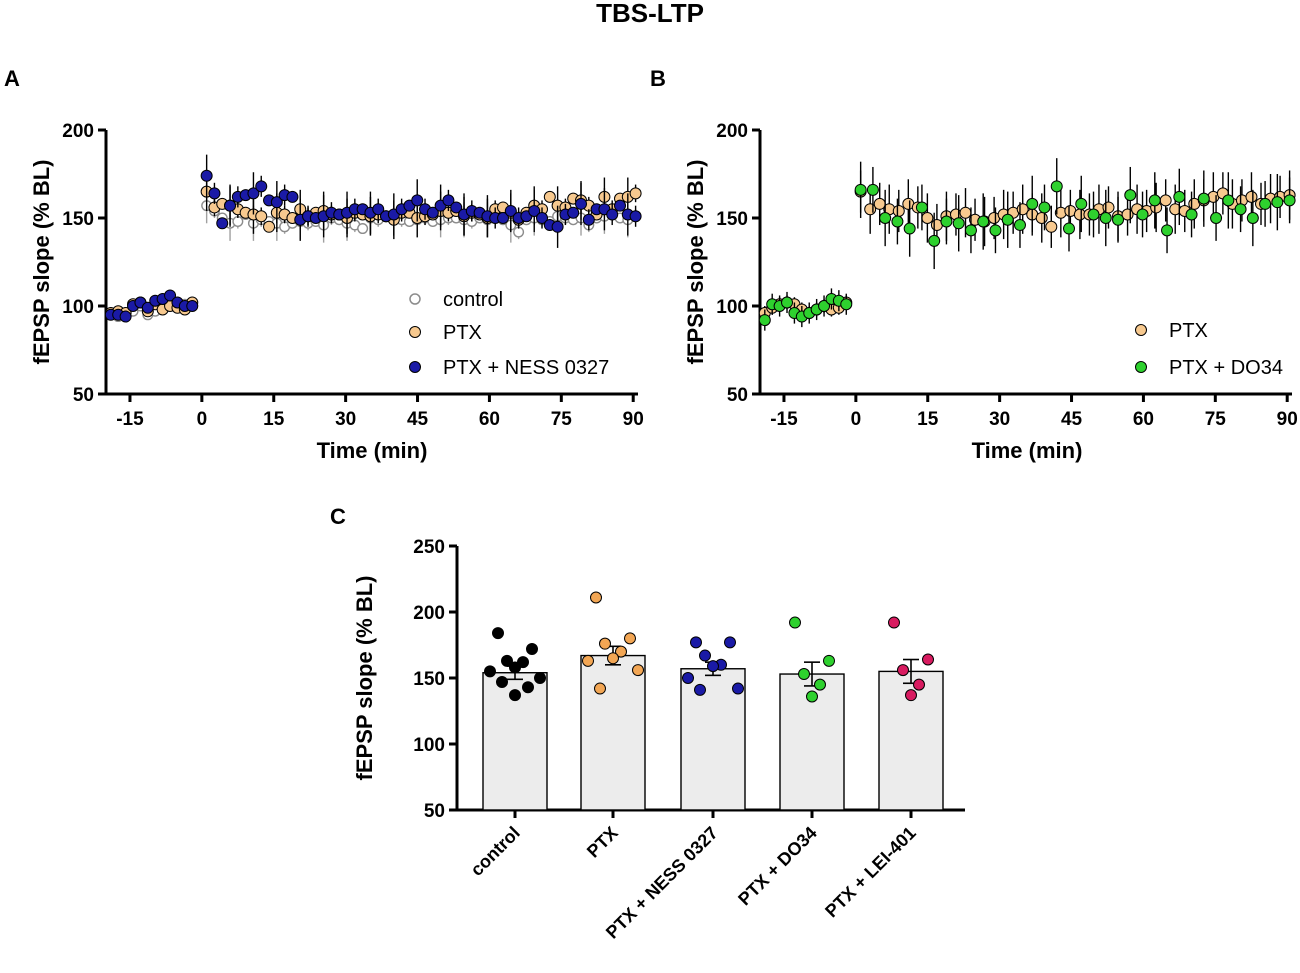  What do you see at coordinates (130, 419) in the screenshot?
I see `panel-a-xtick-label: -15` at bounding box center [130, 419].